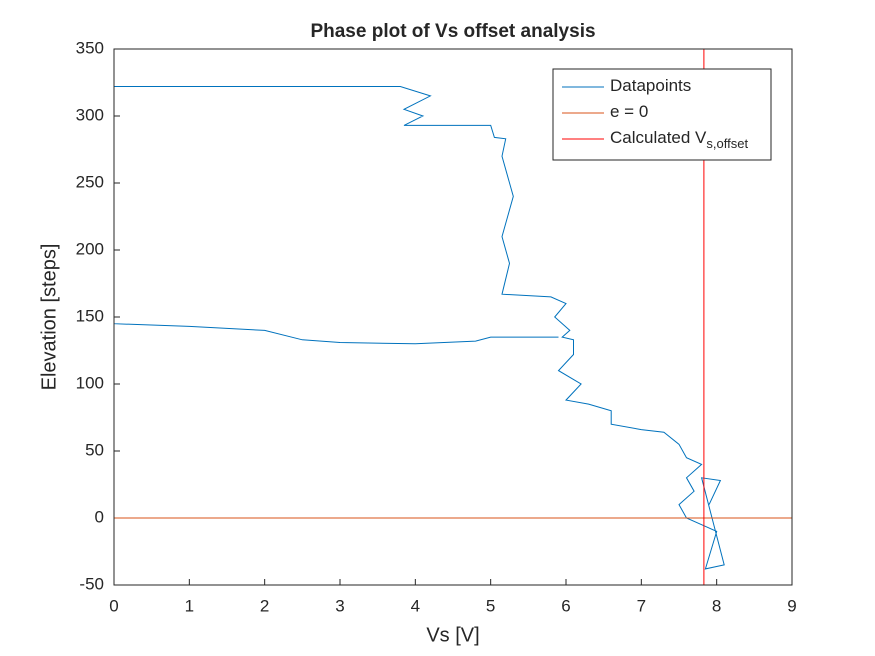 This screenshot has height=656, width=875. What do you see at coordinates (727, 143) in the screenshot?
I see `legend-subscript: s,offset` at bounding box center [727, 143].